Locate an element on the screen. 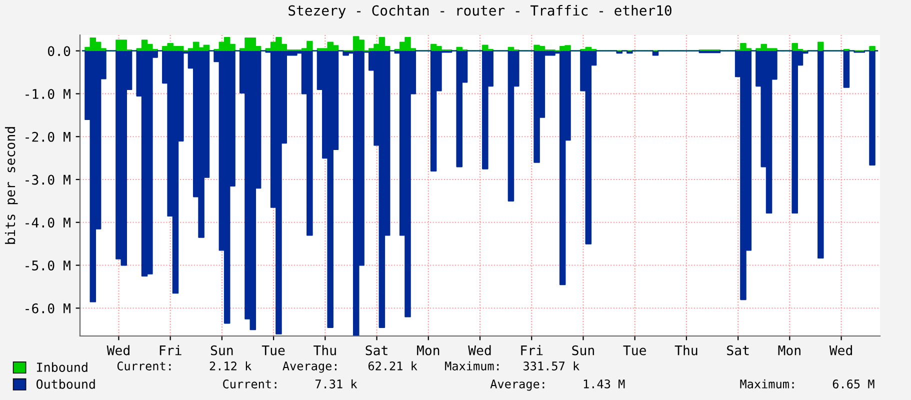 The image size is (911, 400). y-tick-label: -6.0 M is located at coordinates (48, 308).